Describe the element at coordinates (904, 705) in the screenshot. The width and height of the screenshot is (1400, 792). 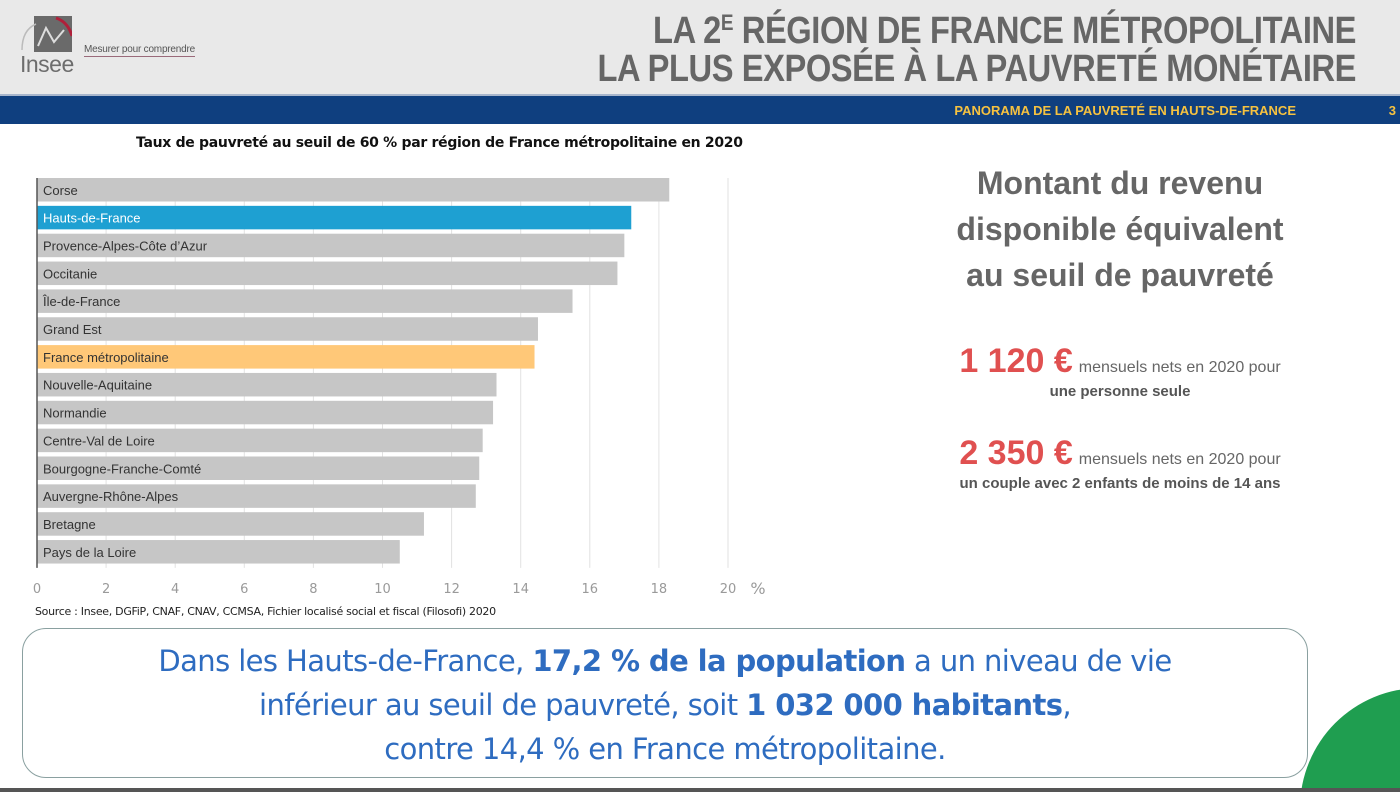
I see `callout-emphasis: 1 032 000 habitants` at that location.